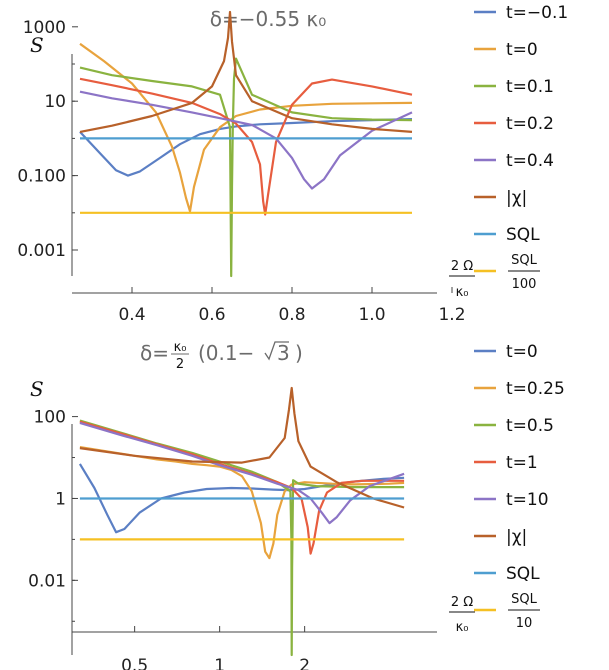 This screenshot has width=609, height=670. What do you see at coordinates (537, 13) in the screenshot?
I see `legend-label: t=−0.1` at bounding box center [537, 13].